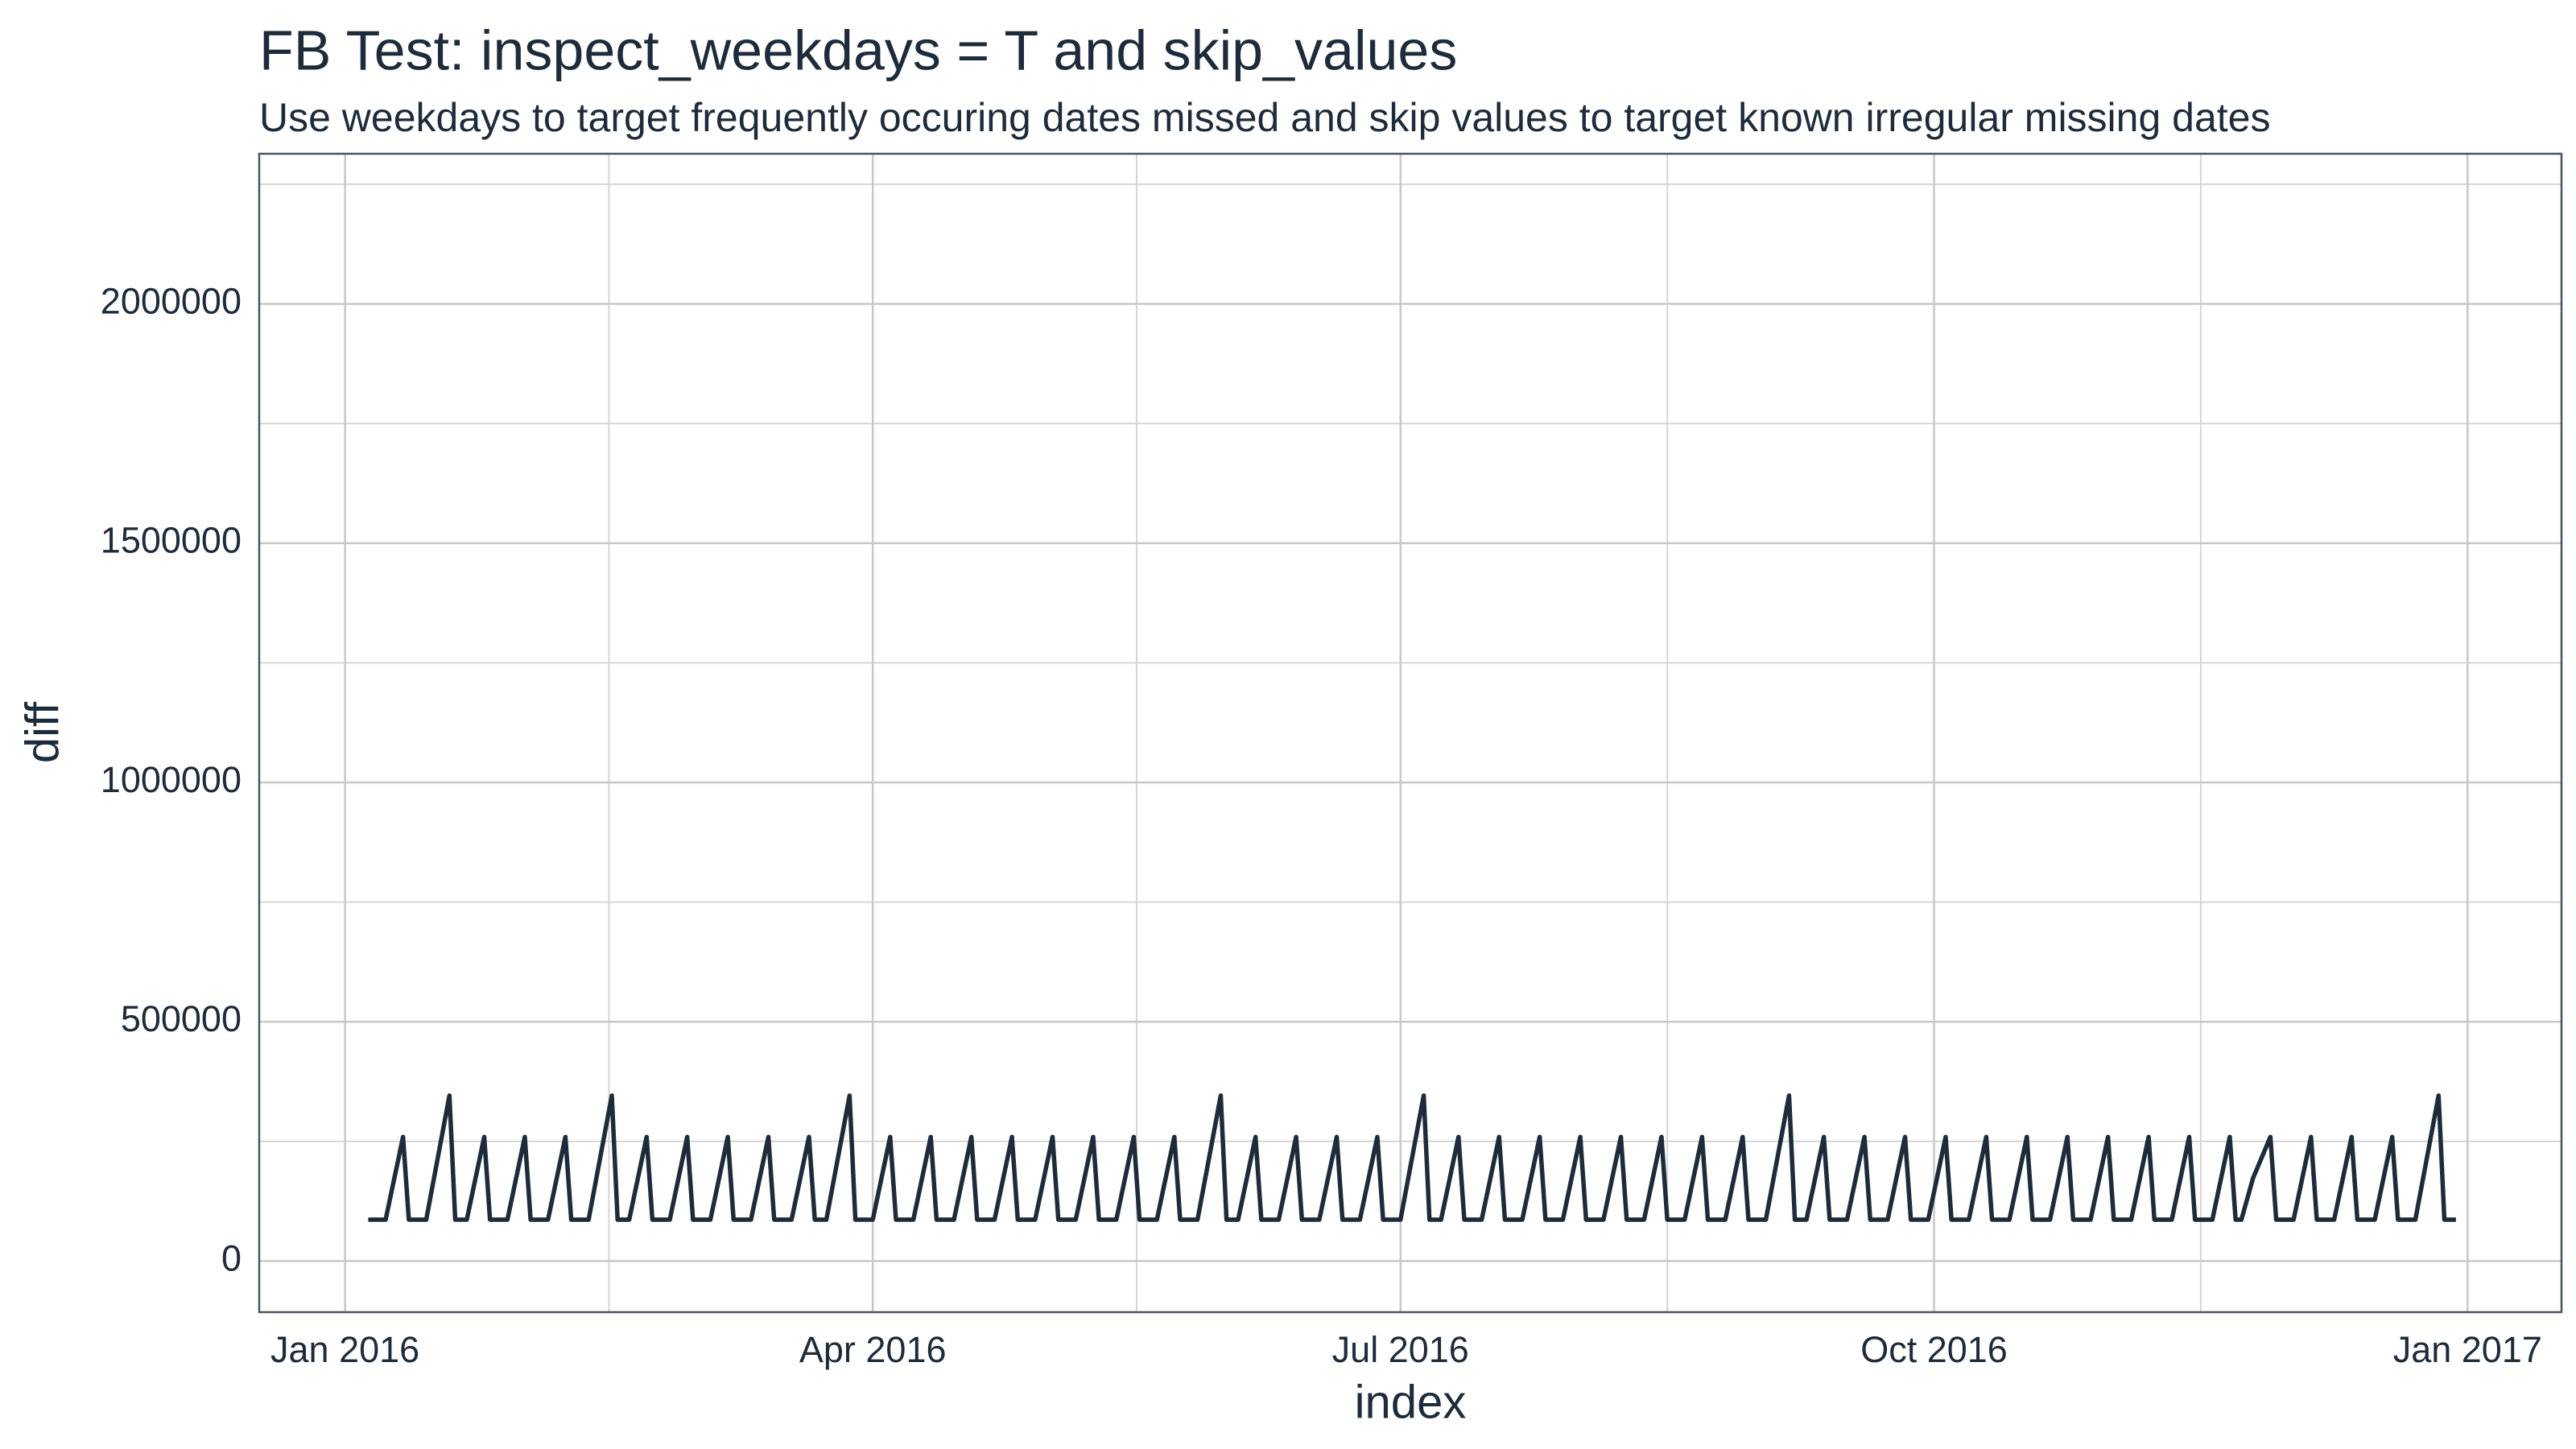  What do you see at coordinates (1934, 1349) in the screenshot?
I see `x-tick-label: Oct 2016` at bounding box center [1934, 1349].